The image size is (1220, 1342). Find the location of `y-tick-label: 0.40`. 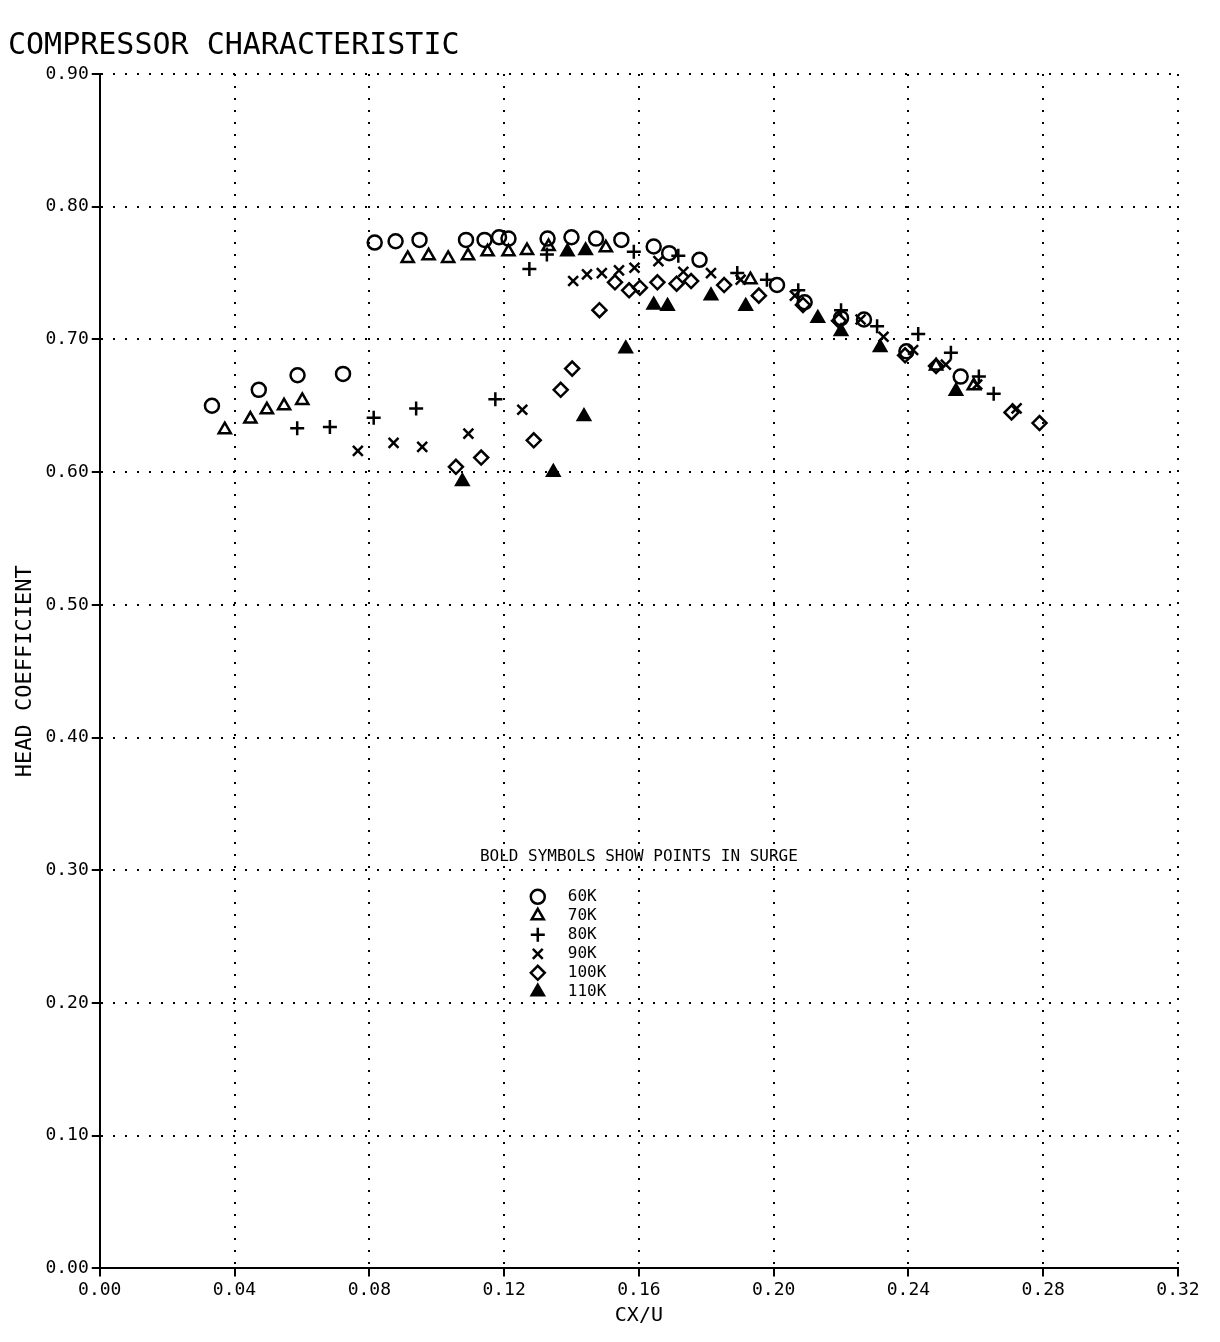

y-tick-label: 0.40 is located at coordinates (67, 736).